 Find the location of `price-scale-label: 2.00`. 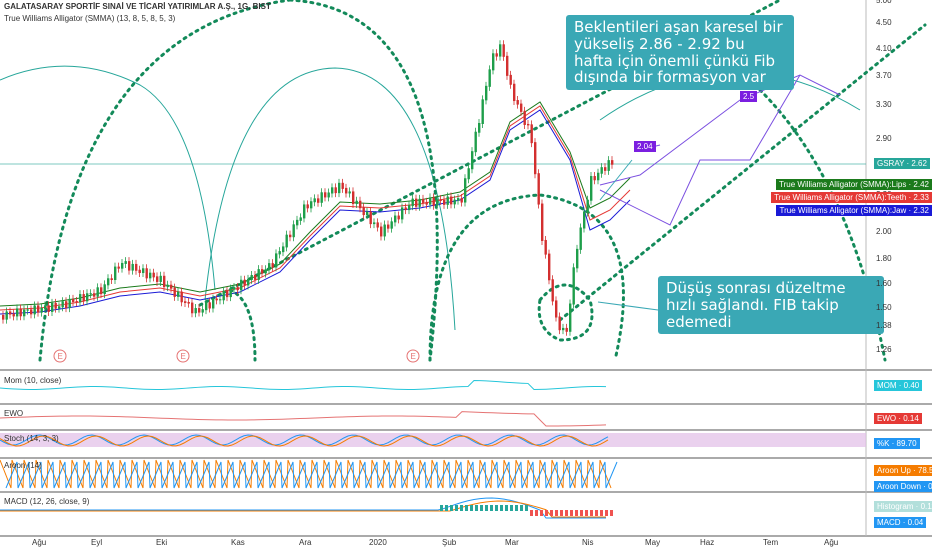

price-scale-label: 2.00 is located at coordinates (884, 231).